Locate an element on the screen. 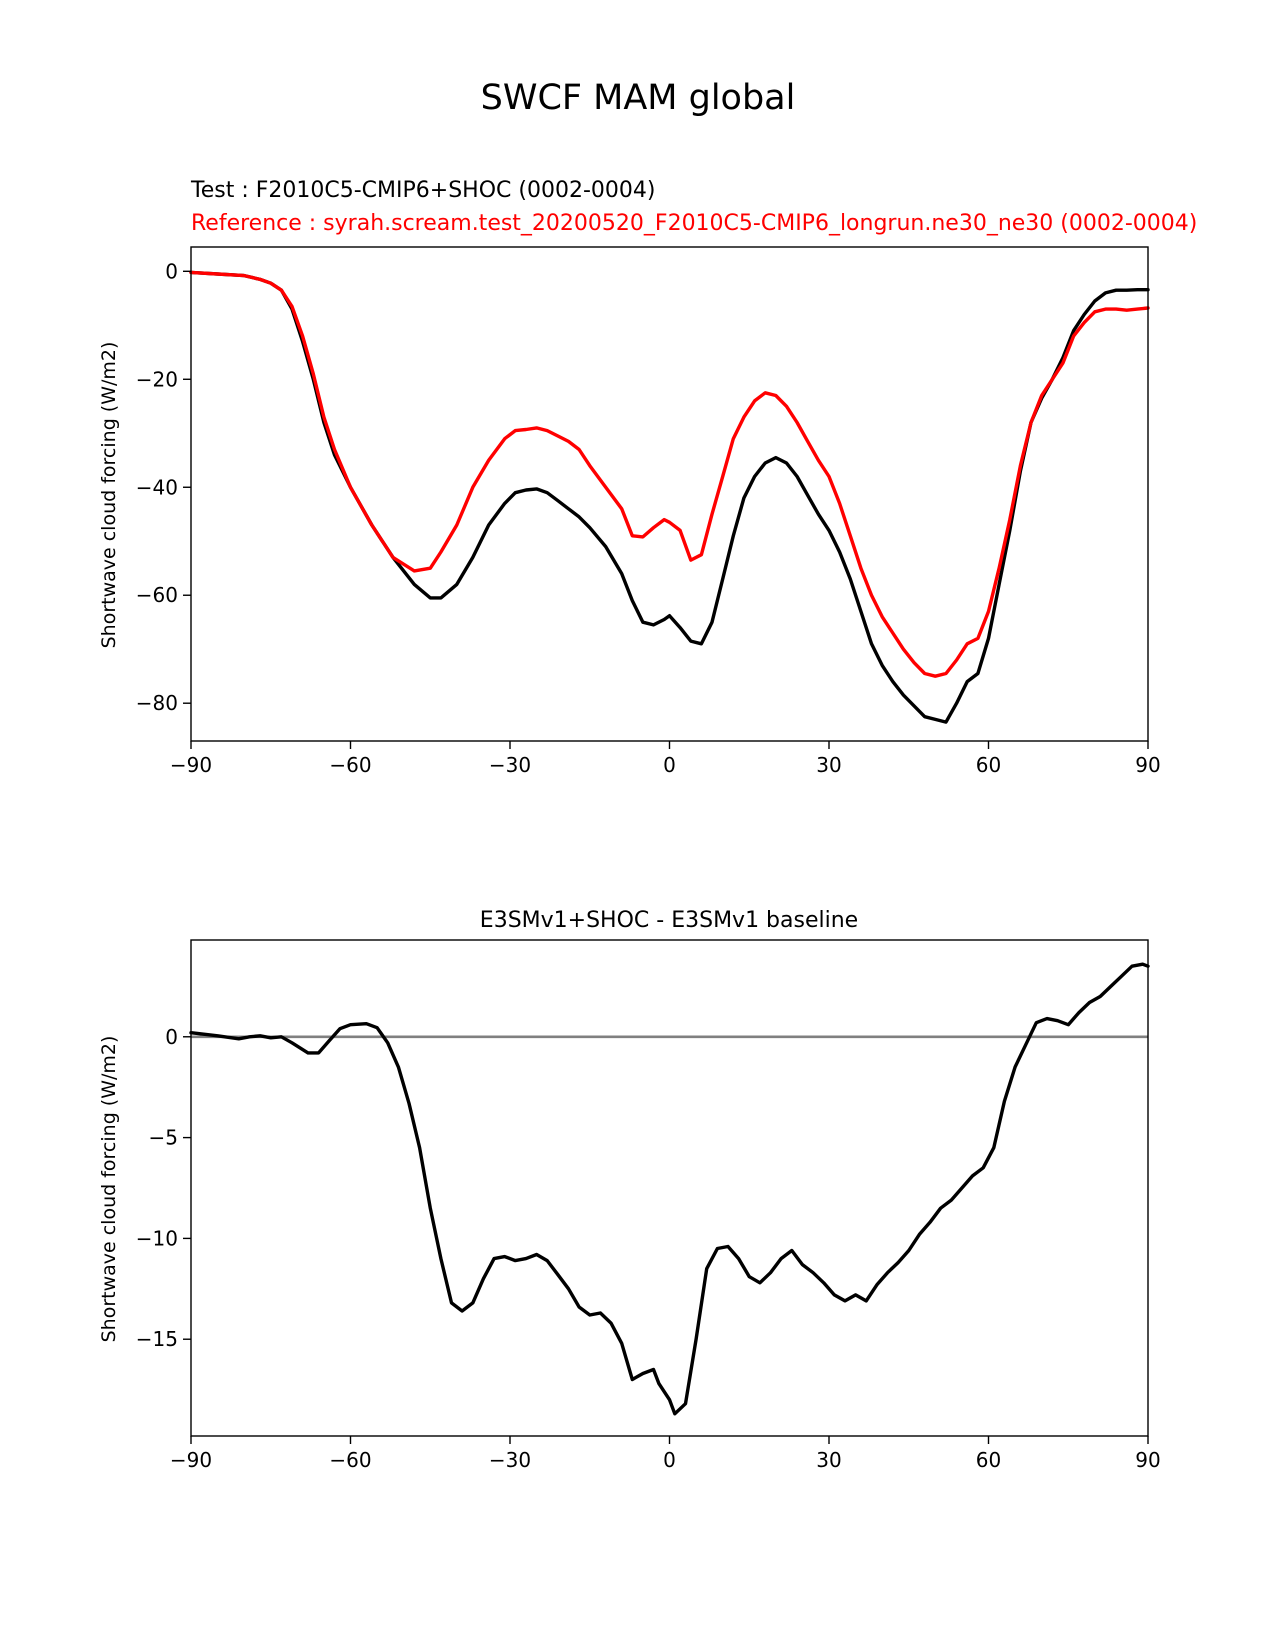 Image resolution: width=1275 pixels, height=1650 pixels. top-x-tick-label: 90 is located at coordinates (1147, 765).